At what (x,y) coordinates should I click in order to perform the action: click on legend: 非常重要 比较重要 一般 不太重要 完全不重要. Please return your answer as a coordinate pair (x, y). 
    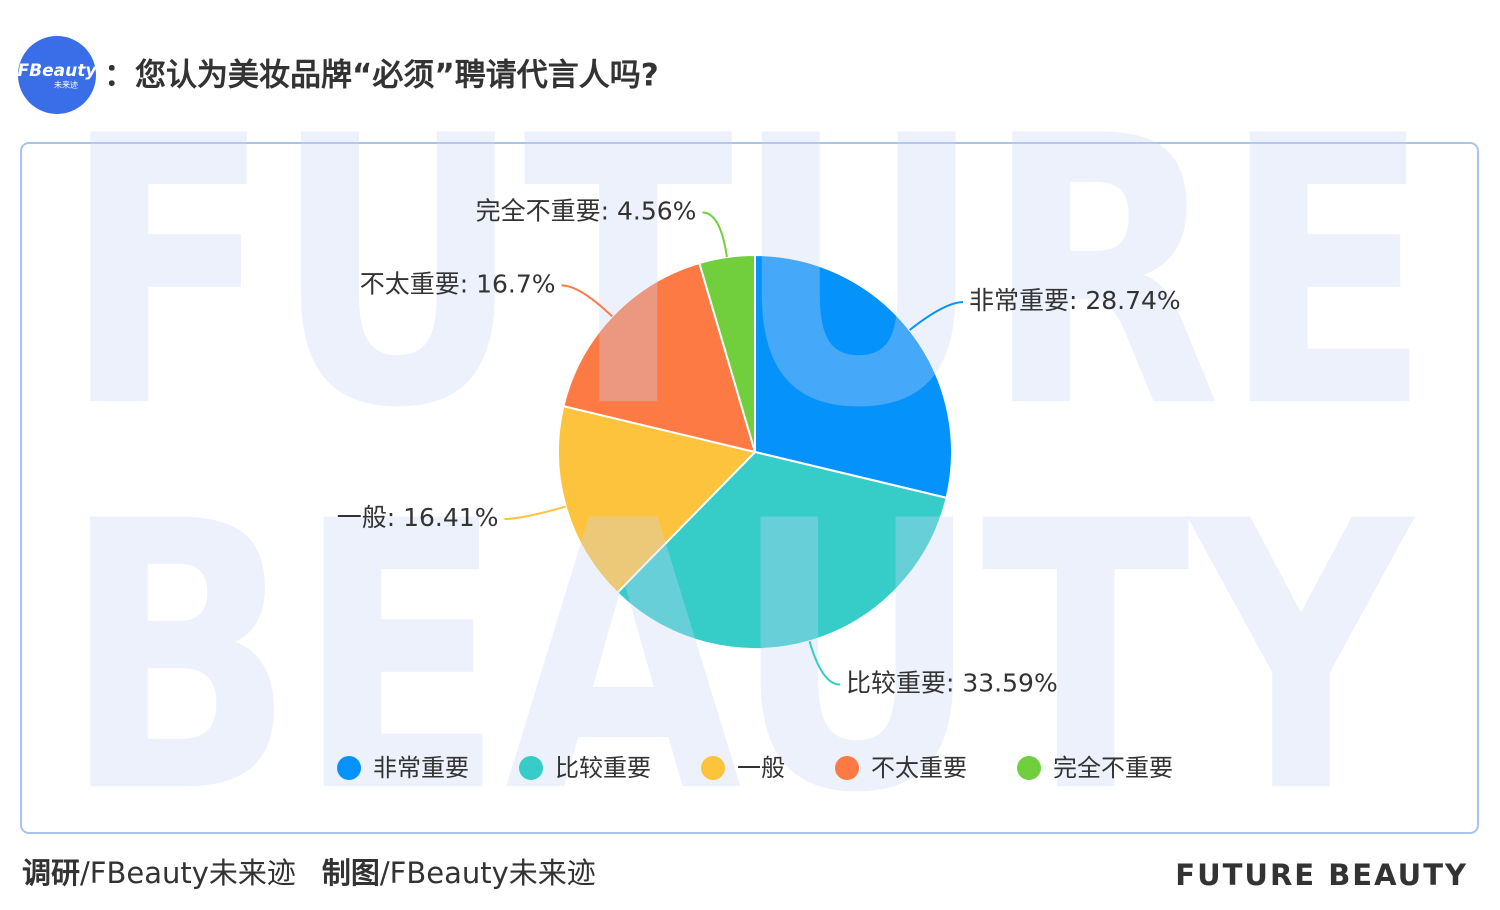
    Looking at the image, I should click on (755, 768).